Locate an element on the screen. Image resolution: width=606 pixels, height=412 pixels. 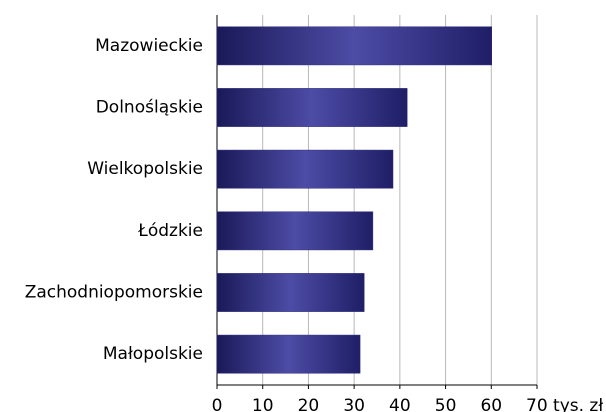
y-tick-label: Małopolskie is located at coordinates (153, 354).